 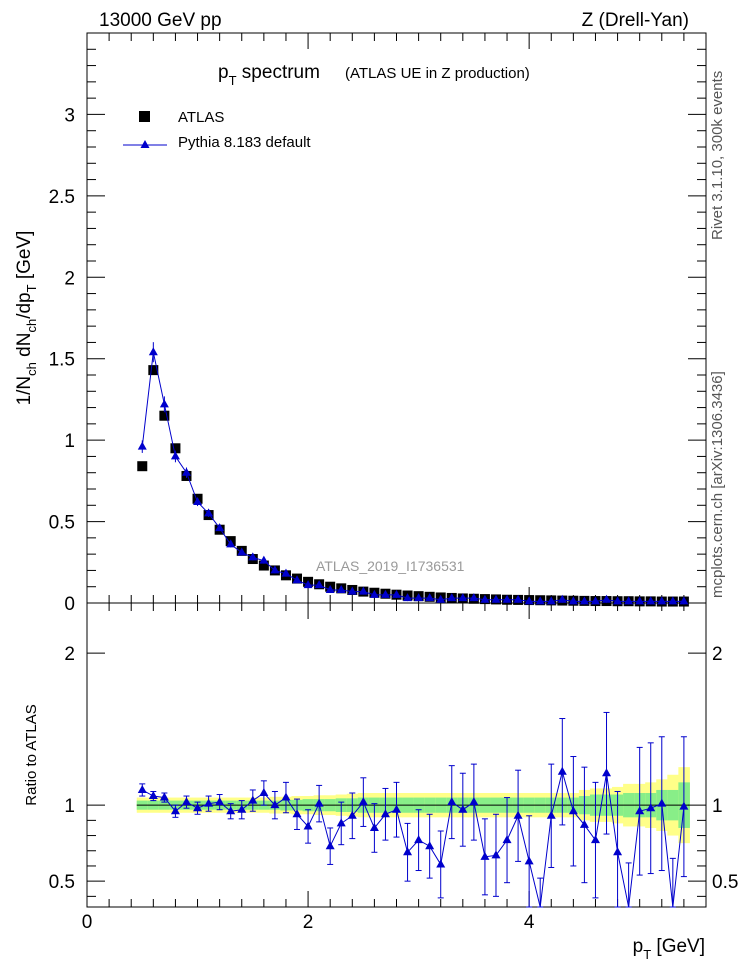 What do you see at coordinates (244, 142) in the screenshot?
I see `legend-pythia-label: Pythia 8.183 default` at bounding box center [244, 142].